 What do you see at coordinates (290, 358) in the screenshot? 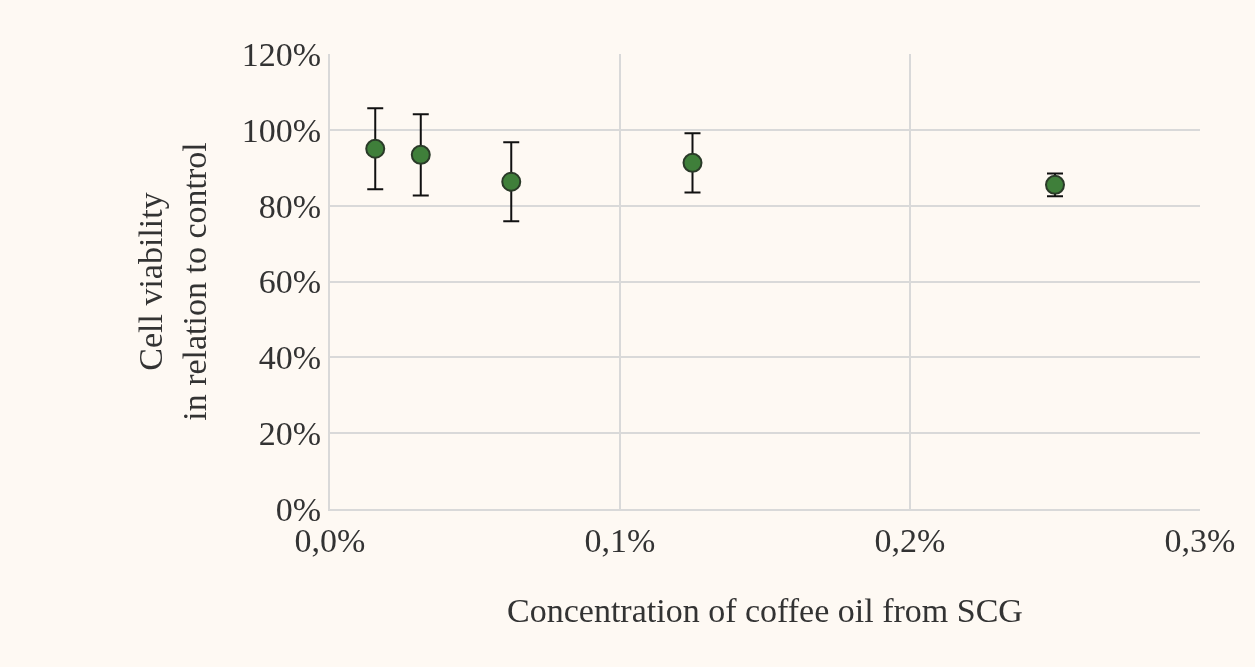
I see `y-tick-label: 40%` at bounding box center [290, 358].